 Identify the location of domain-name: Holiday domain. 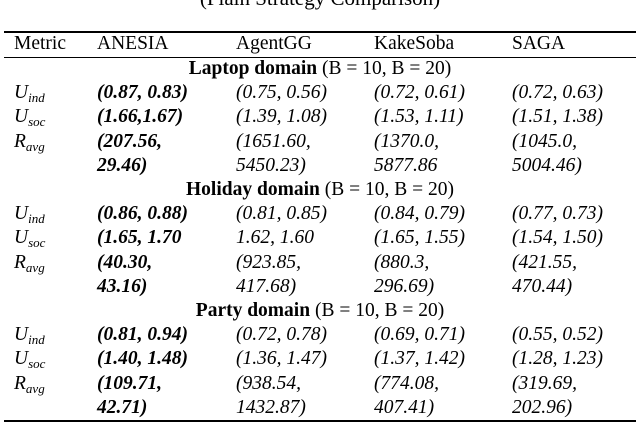
(253, 189).